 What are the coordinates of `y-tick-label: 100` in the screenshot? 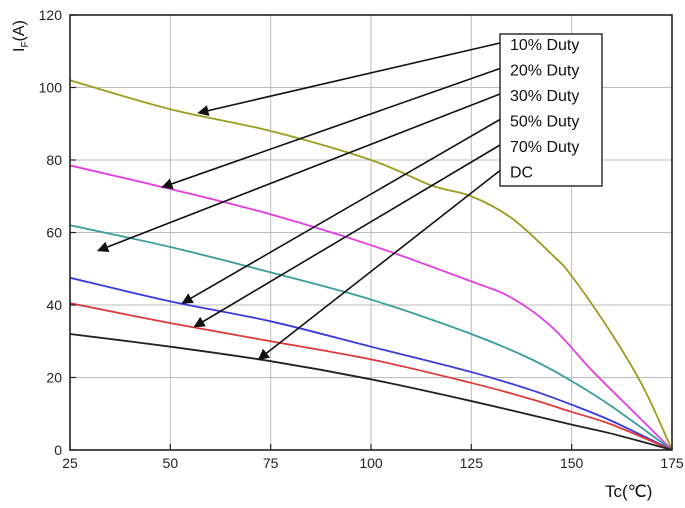 It's located at (51, 88).